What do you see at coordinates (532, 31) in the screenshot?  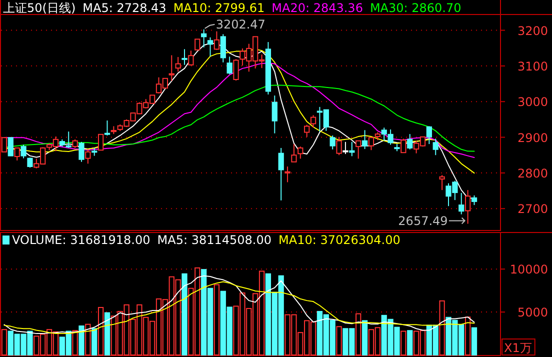 I see `y-tick-label: 3200` at bounding box center [532, 31].